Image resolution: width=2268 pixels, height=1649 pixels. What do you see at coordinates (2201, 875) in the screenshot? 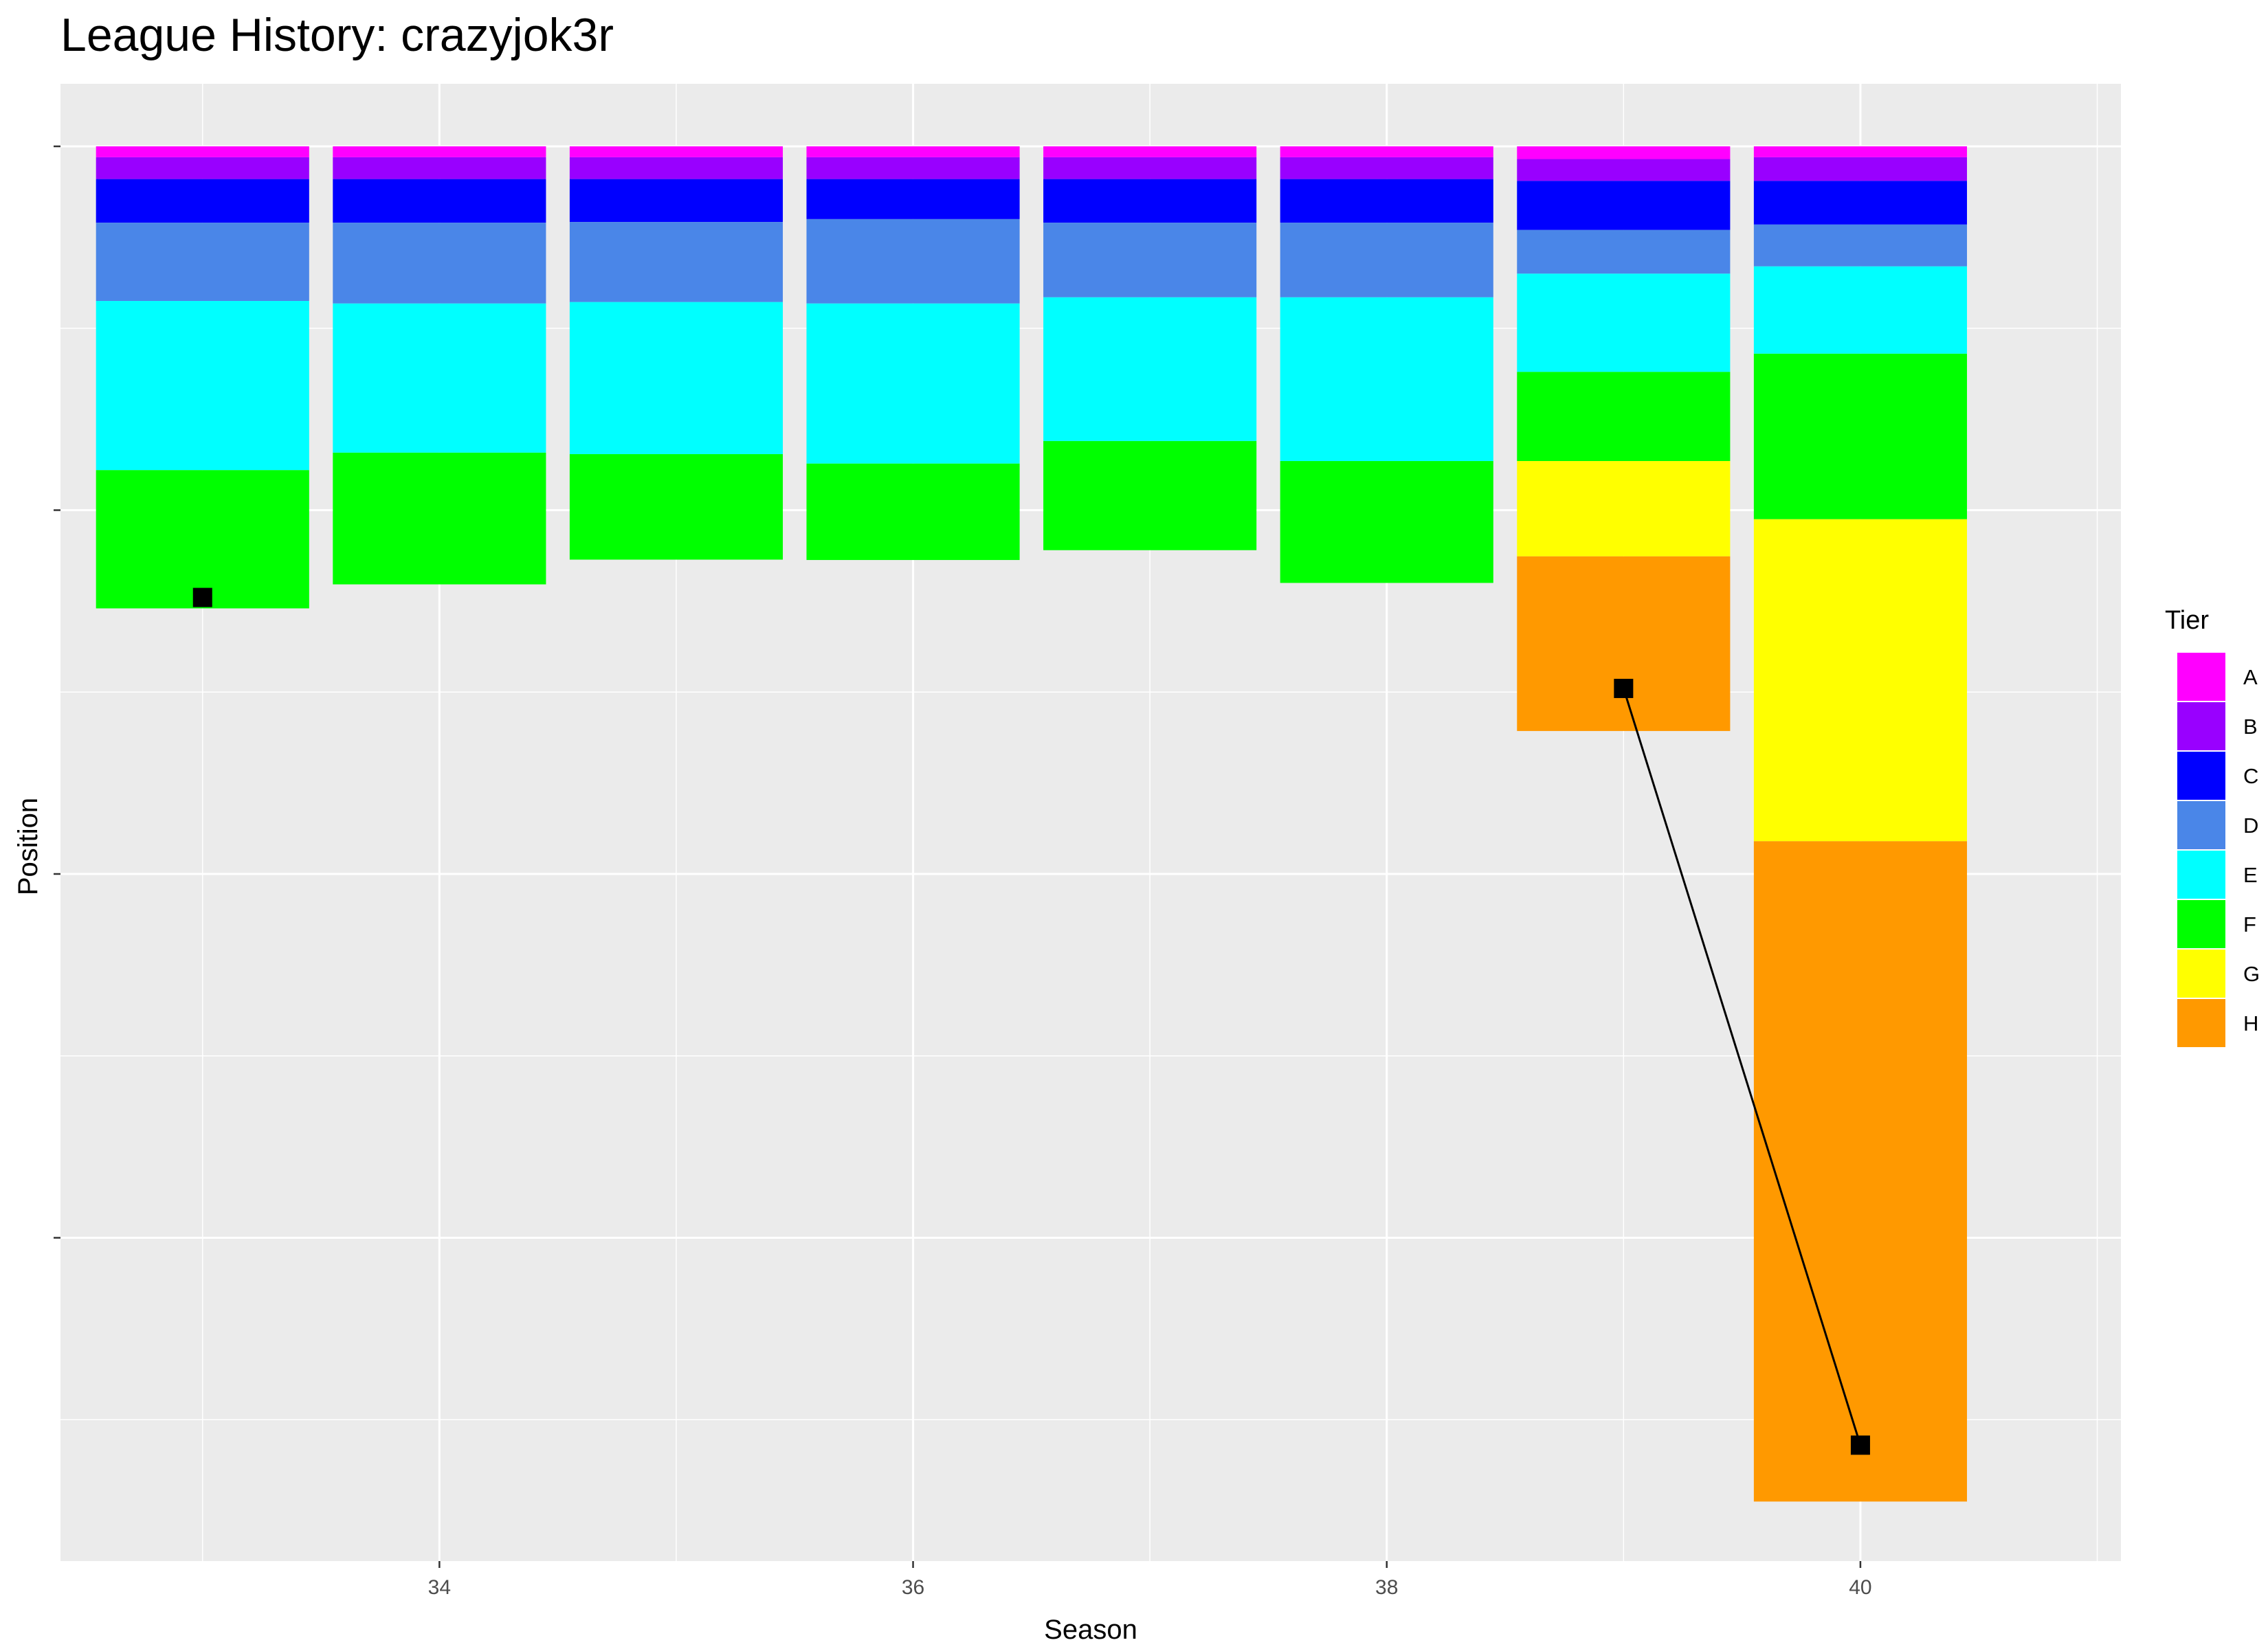
I see `legend-key-e` at bounding box center [2201, 875].